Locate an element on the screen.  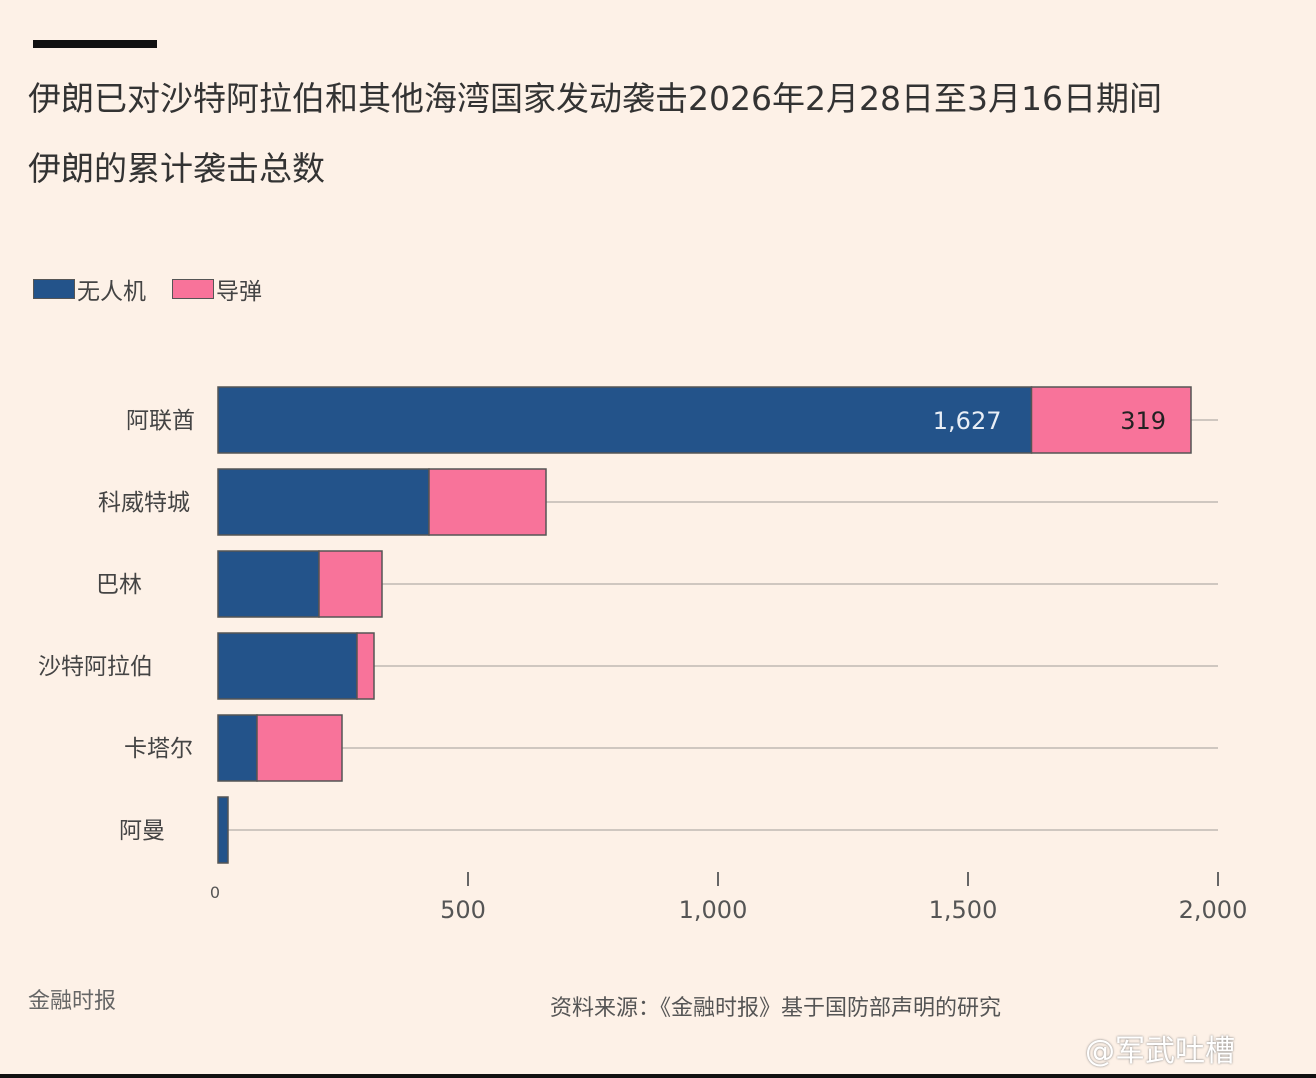
category-label: 阿联酋 is located at coordinates (160, 421).